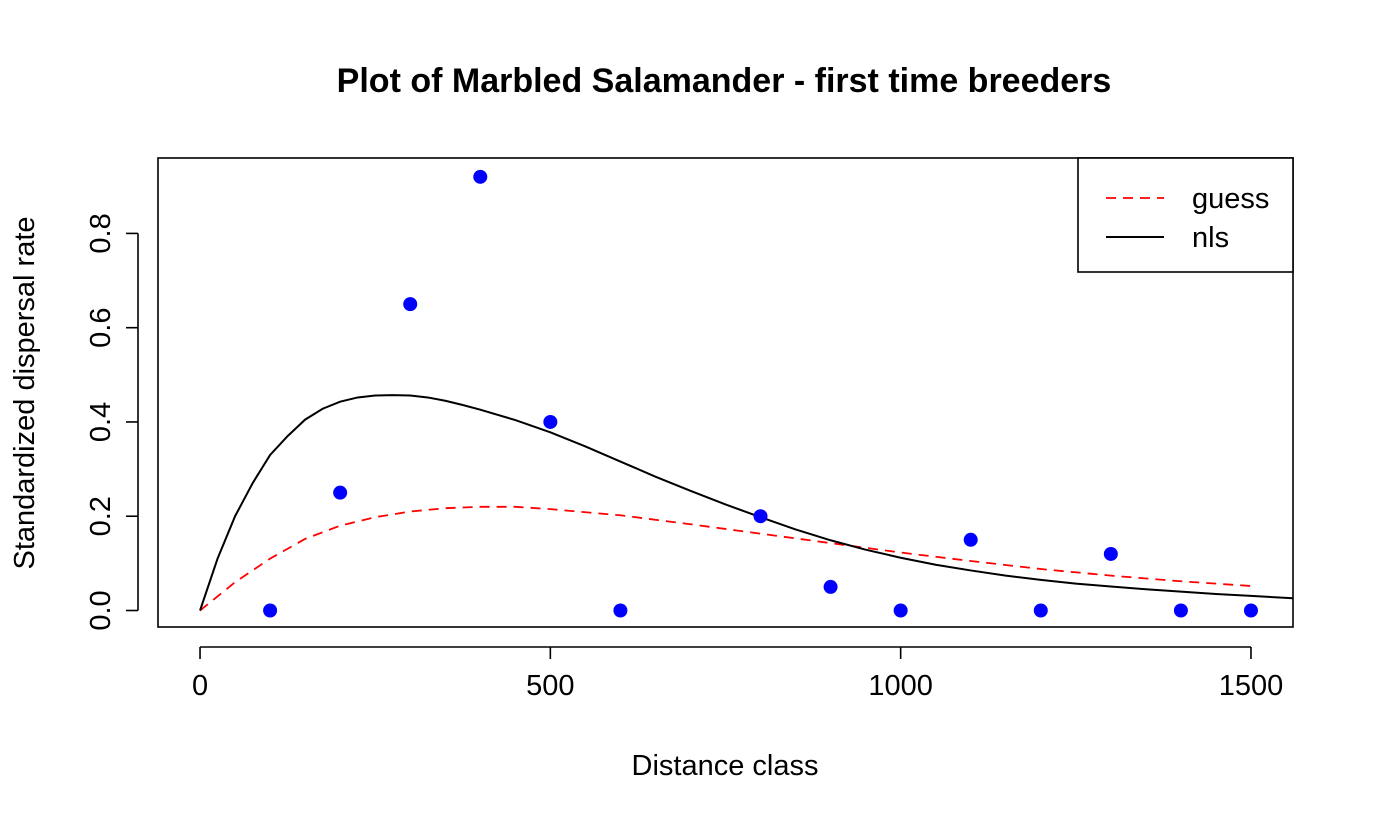 The width and height of the screenshot is (1374, 824). Describe the element at coordinates (738, 674) in the screenshot. I see `x-axis: 0 500 1000 1500` at that location.